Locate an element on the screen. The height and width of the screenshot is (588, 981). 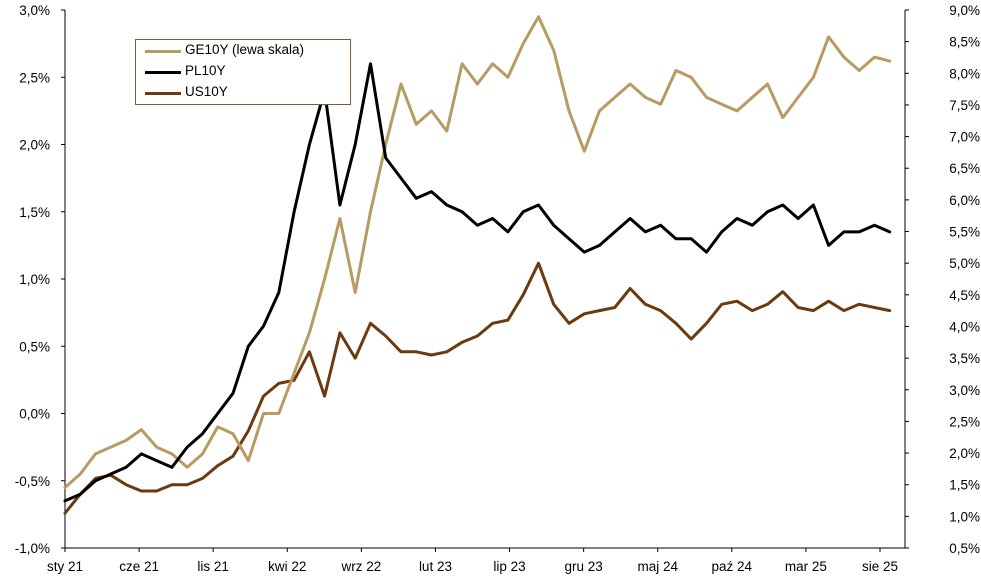
right-tick-label: 2,0% is located at coordinates (964, 453).